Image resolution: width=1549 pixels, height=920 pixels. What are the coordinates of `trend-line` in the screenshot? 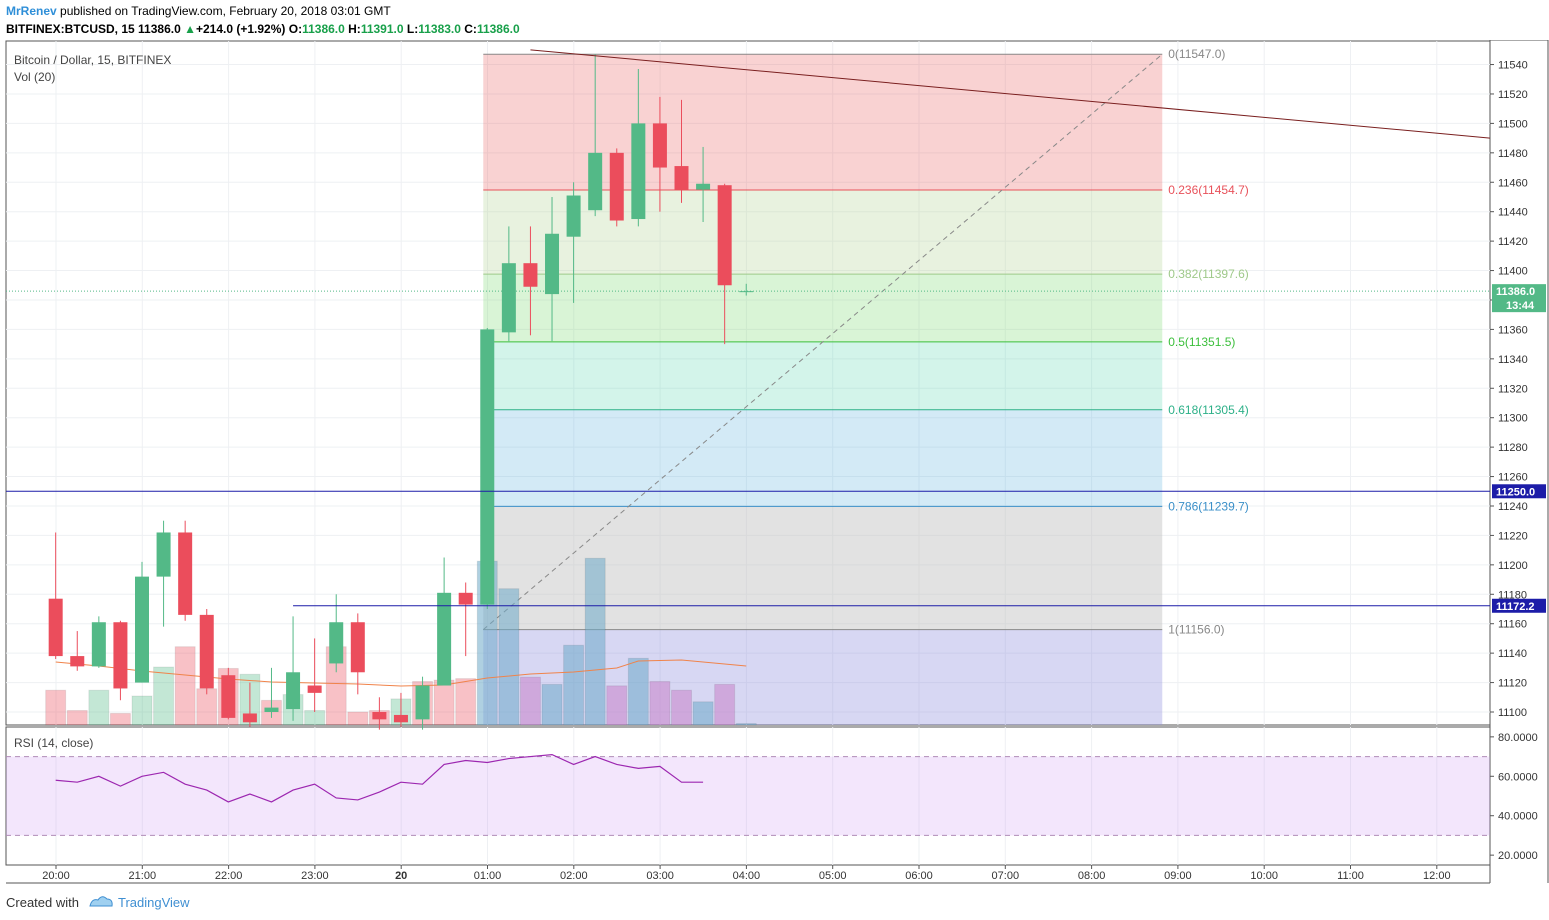 It's located at (1010, 94).